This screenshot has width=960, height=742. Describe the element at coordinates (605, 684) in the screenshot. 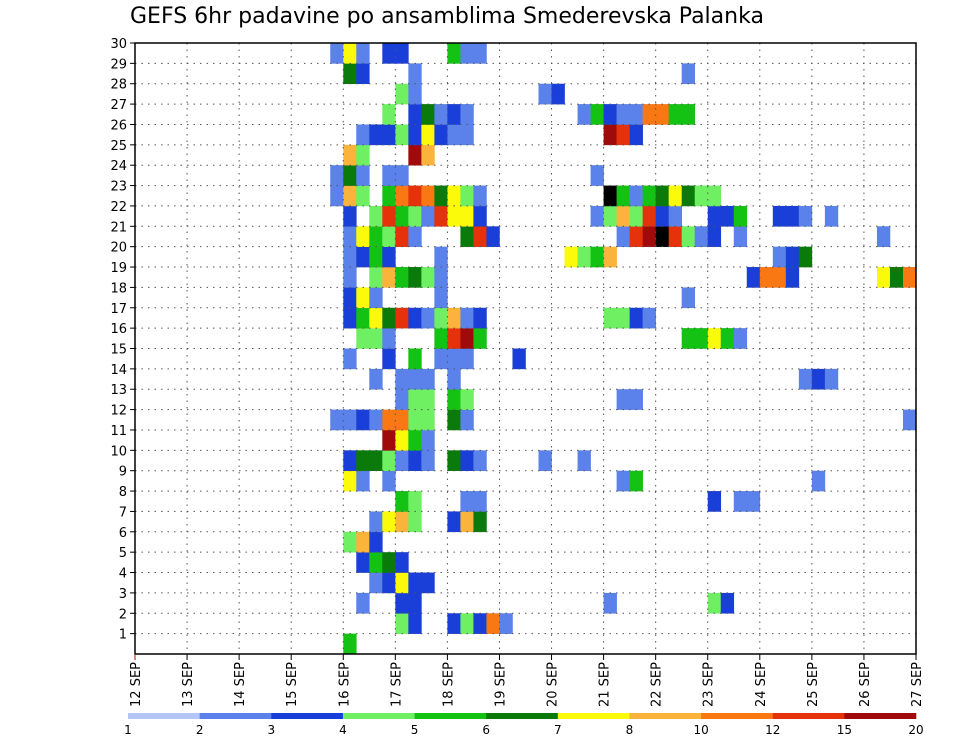

I see `x-tick-label: 21 SEP` at that location.